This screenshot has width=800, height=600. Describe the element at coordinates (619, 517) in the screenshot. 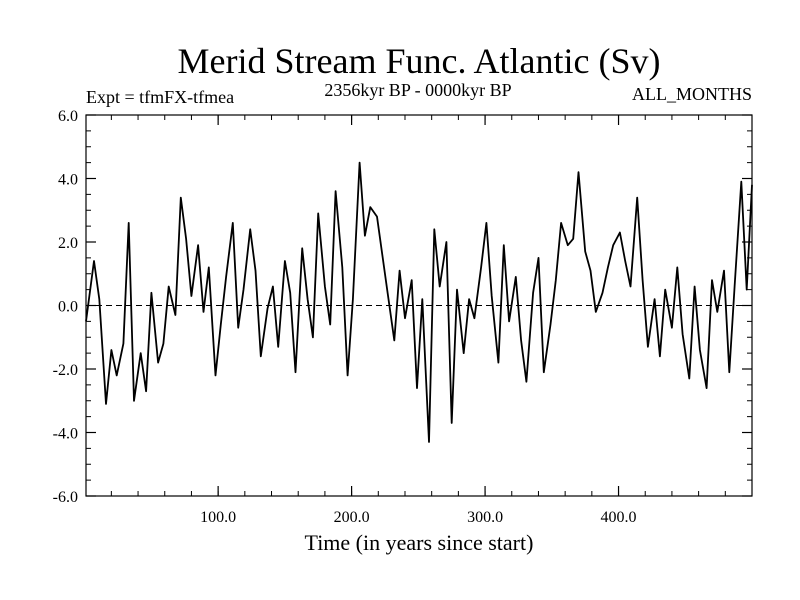

I see `x-tick-label: 400.0` at that location.